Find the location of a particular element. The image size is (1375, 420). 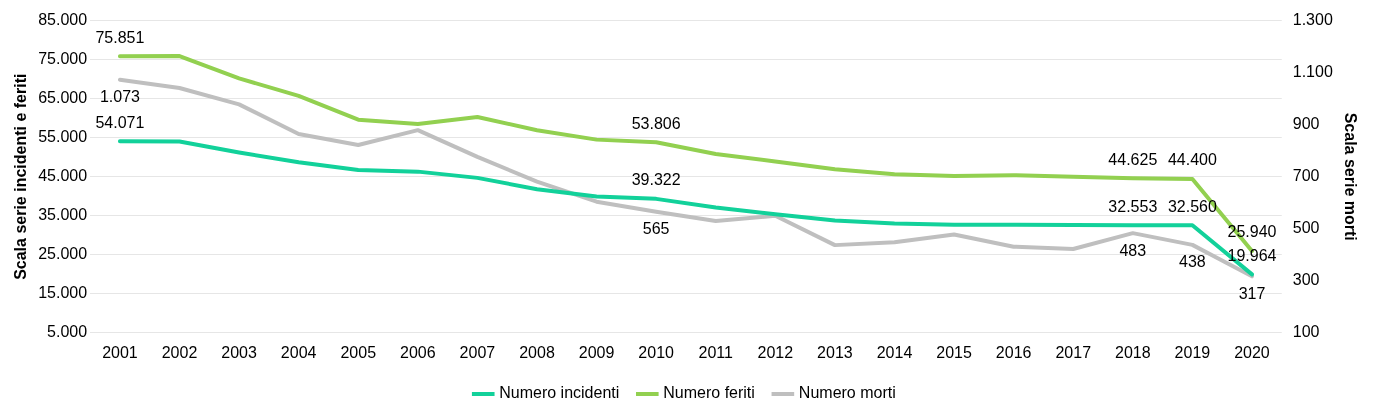

y-tick-label: 75.000 is located at coordinates (63, 59).